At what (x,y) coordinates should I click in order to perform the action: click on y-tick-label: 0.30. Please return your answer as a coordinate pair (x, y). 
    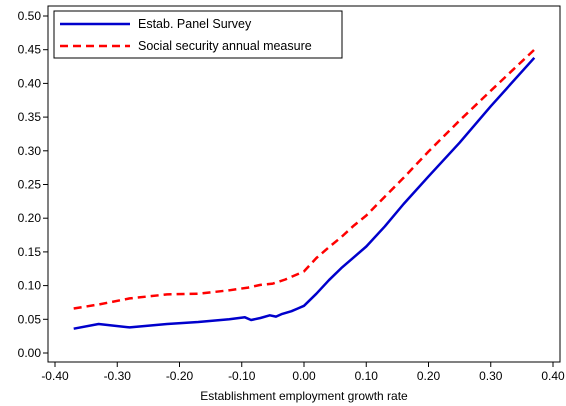
    Looking at the image, I should click on (30, 151).